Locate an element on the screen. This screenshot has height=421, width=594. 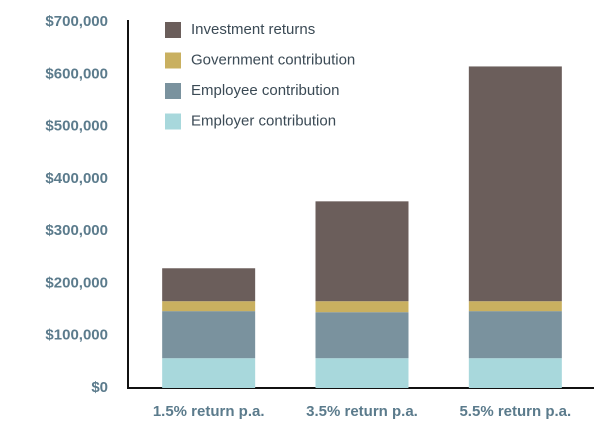
y-tick-label: $500,000 is located at coordinates (76, 126).